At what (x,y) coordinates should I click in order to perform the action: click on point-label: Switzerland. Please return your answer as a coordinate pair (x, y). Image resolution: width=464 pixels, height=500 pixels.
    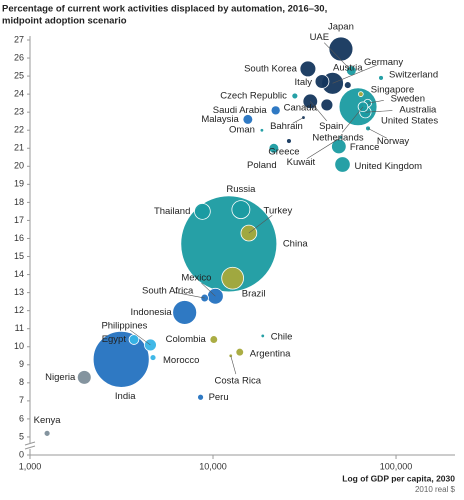
    Looking at the image, I should click on (413, 74).